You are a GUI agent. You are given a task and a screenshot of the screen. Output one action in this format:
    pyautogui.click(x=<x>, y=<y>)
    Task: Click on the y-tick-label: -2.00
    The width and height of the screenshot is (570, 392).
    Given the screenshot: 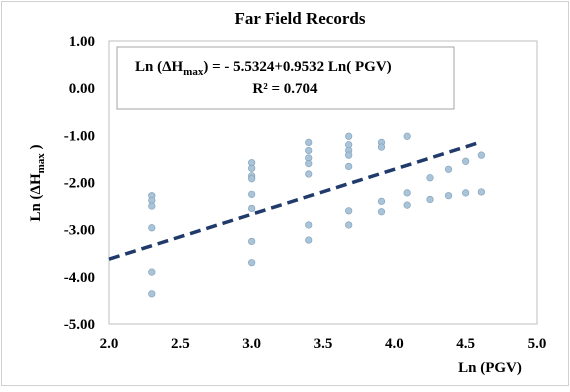 What is the action you would take?
    pyautogui.click(x=79, y=184)
    